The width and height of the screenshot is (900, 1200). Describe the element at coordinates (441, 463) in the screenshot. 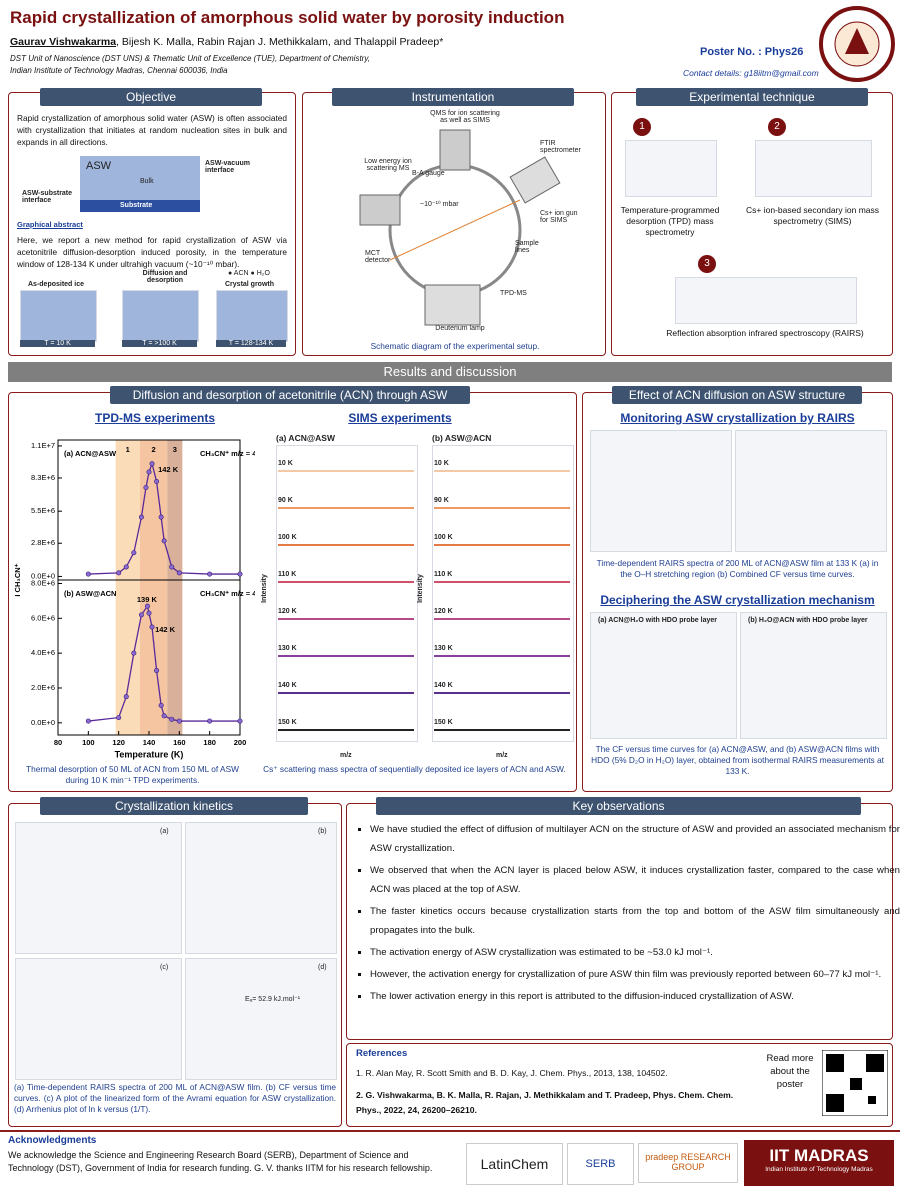

I see `temperature-label: 10 K` at that location.